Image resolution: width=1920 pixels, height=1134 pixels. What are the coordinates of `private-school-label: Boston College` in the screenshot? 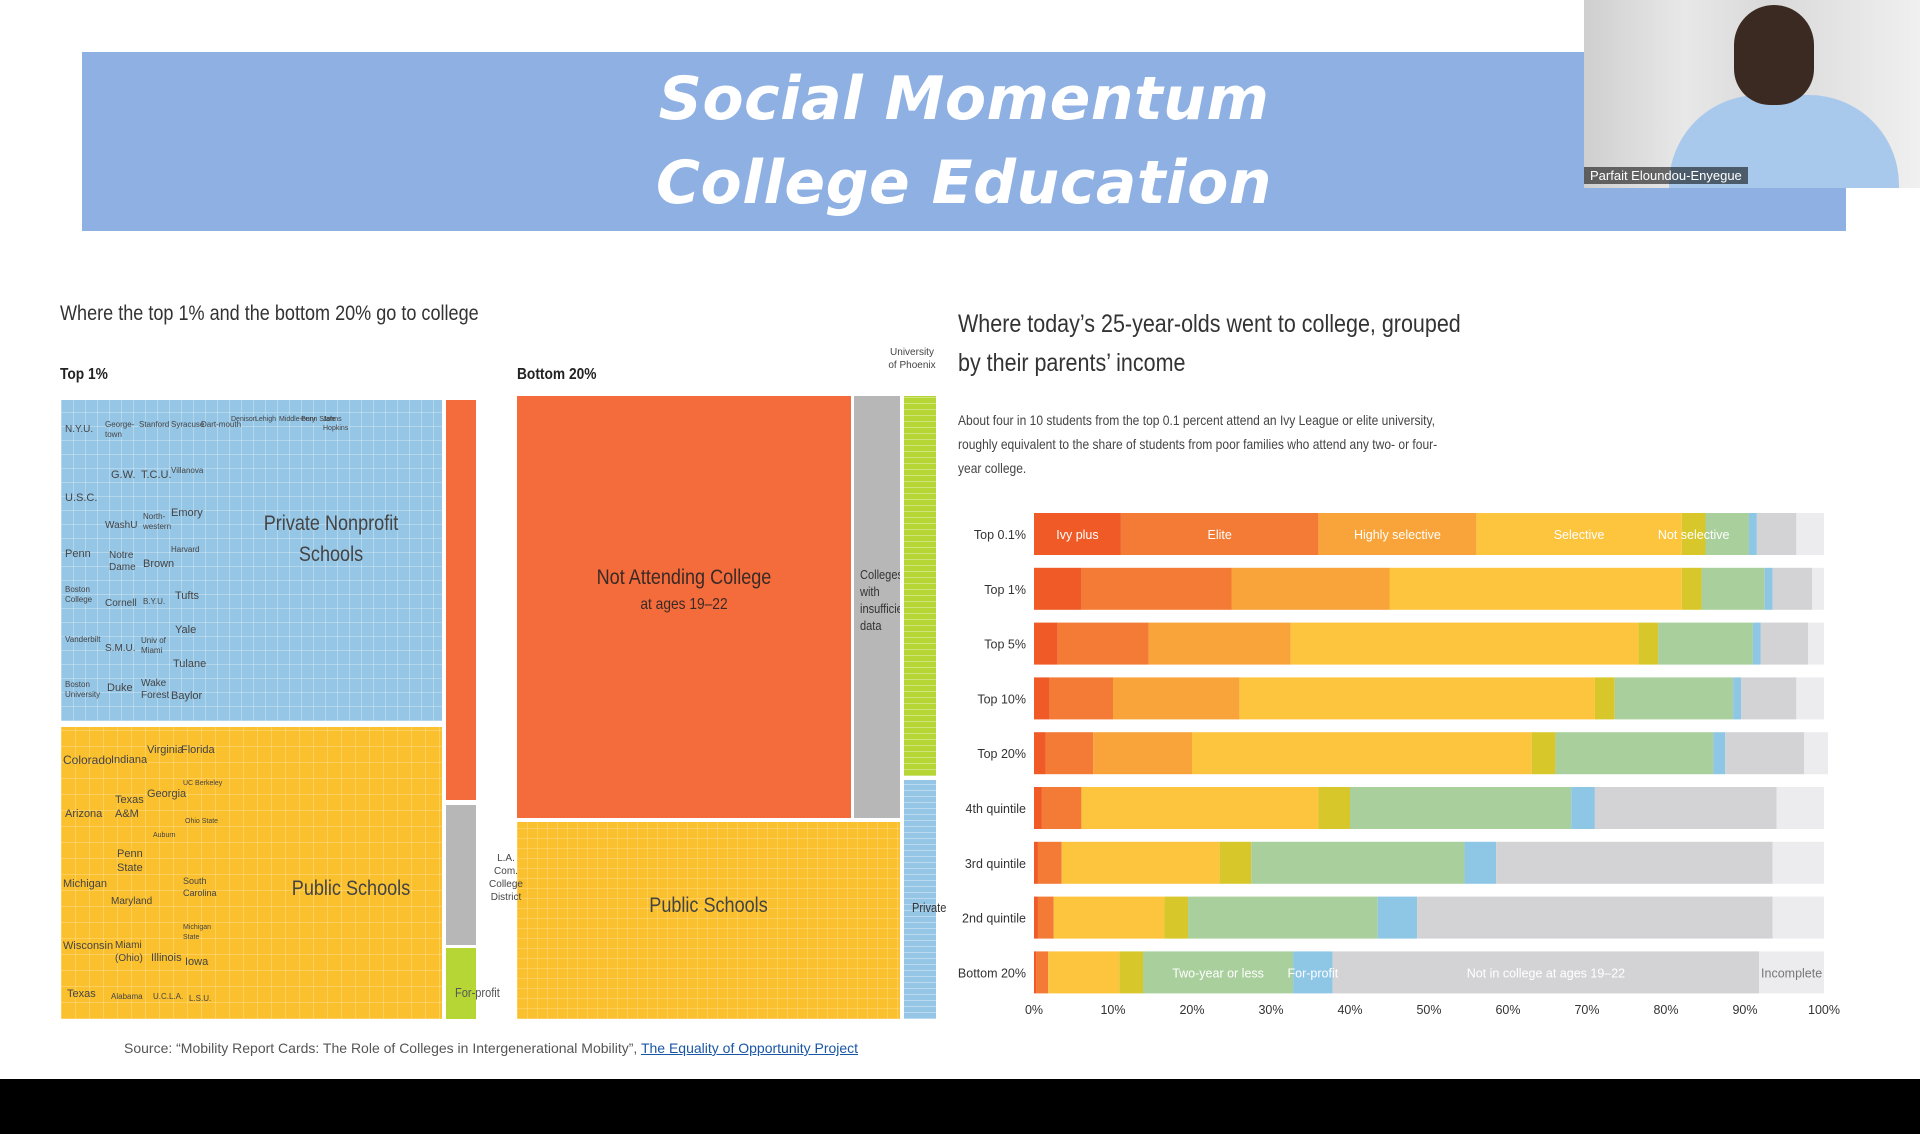 It's located at (79, 594).